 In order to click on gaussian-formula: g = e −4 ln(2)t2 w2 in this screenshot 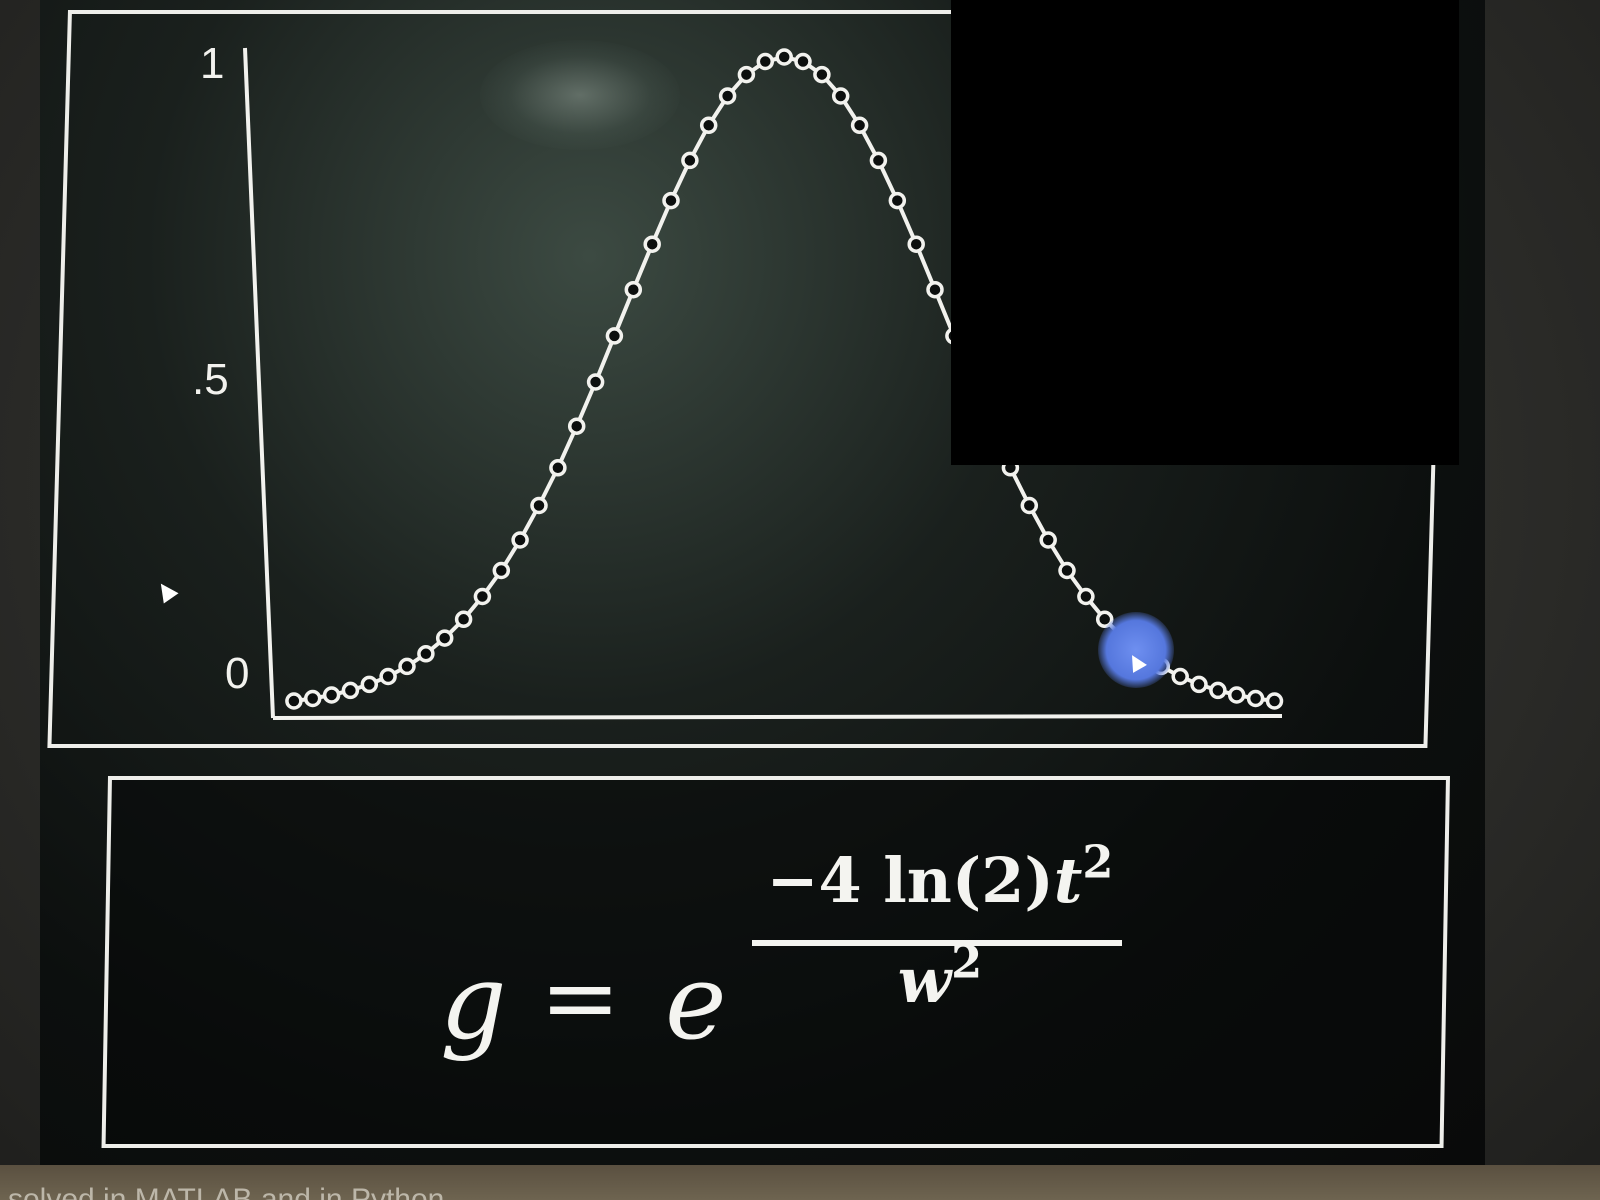, I will do `click(800, 960)`.